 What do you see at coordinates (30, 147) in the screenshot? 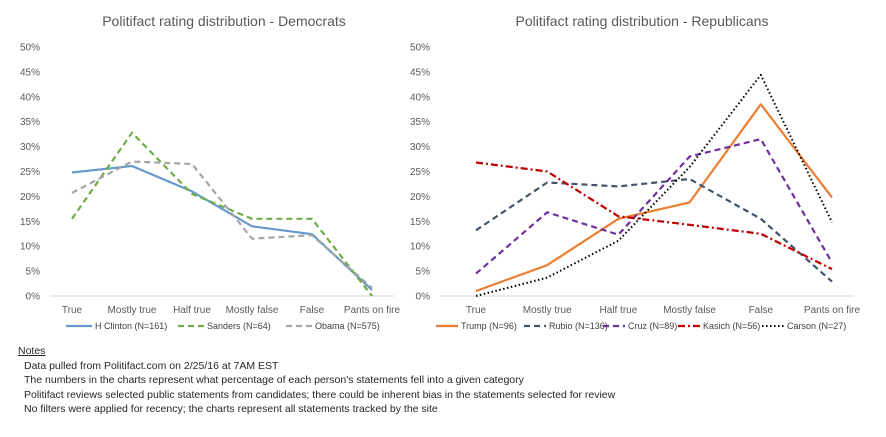
I see `dem-y-tick-label: 30%` at bounding box center [30, 147].